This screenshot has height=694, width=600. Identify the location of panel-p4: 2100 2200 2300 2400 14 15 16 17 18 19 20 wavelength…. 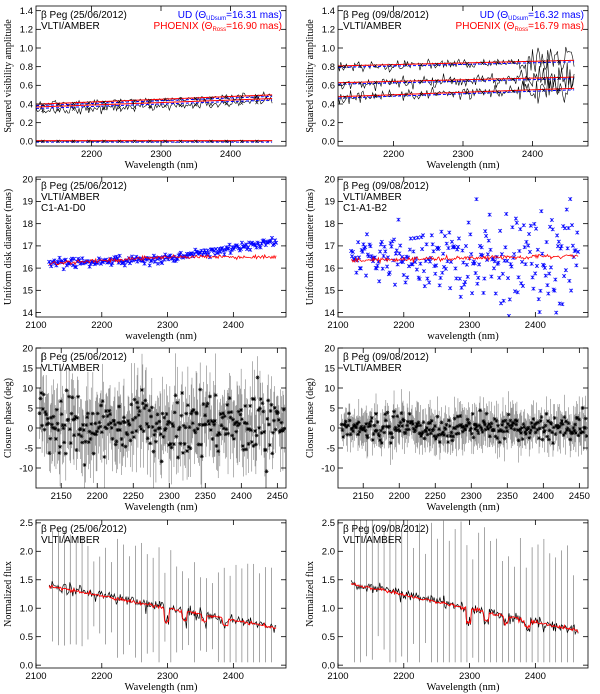
(447, 258).